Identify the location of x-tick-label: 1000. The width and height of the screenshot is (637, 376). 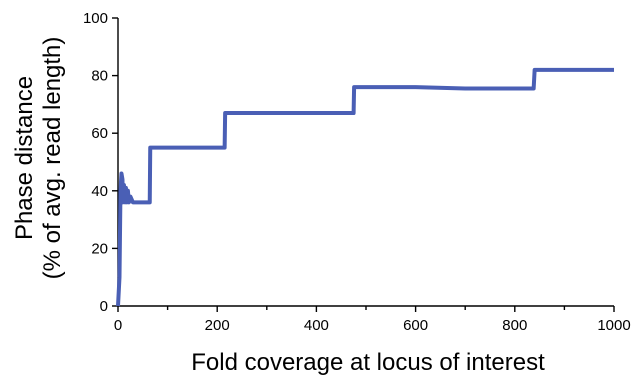
(613, 325).